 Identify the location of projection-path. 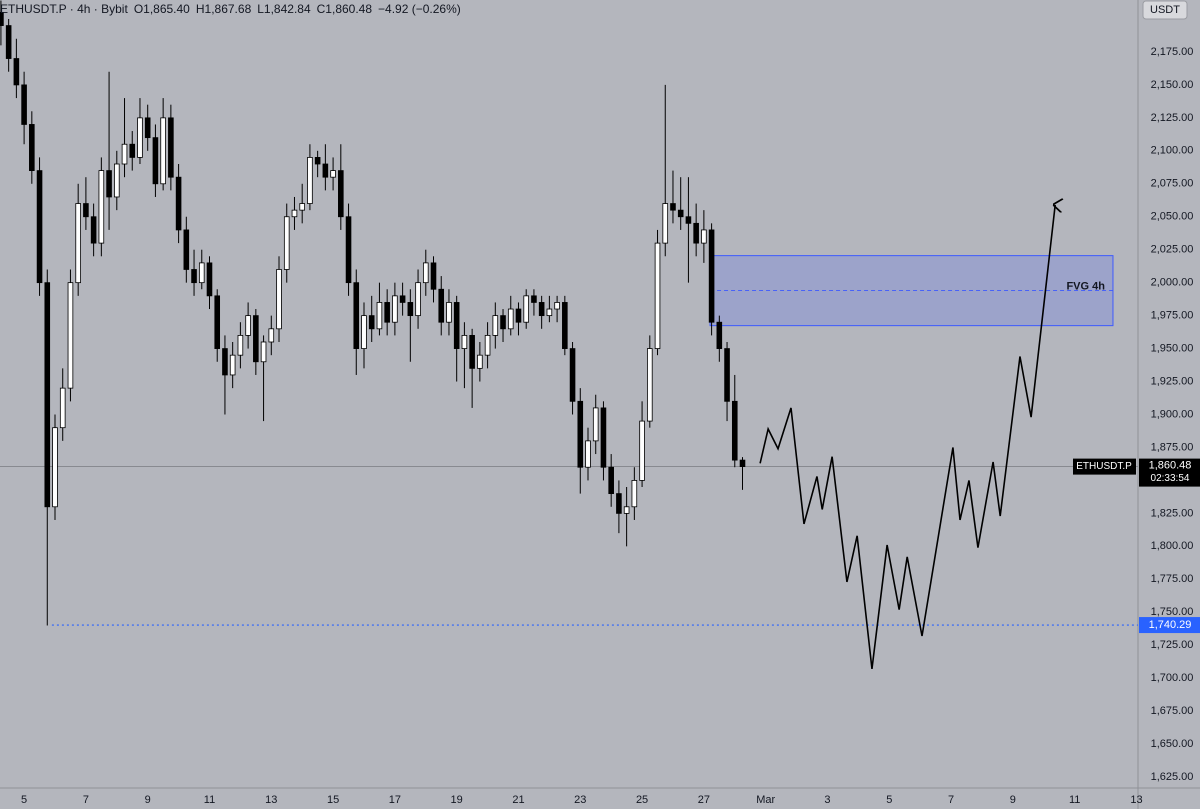
(907, 437).